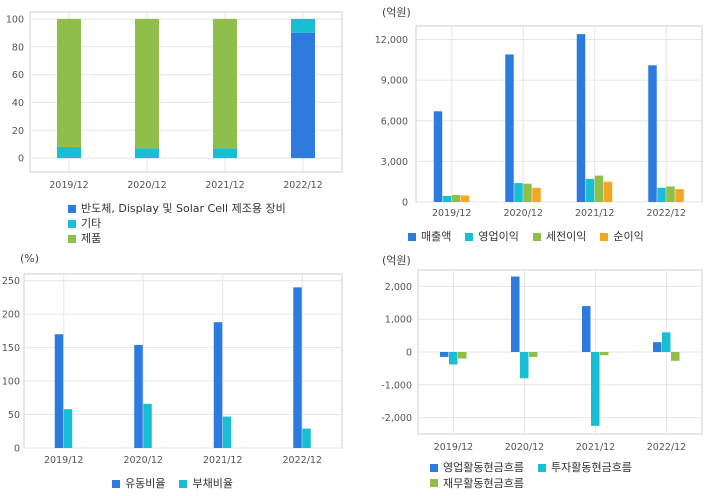  What do you see at coordinates (396, 12) in the screenshot?
I see `unit-label-income: (억원)` at bounding box center [396, 12].